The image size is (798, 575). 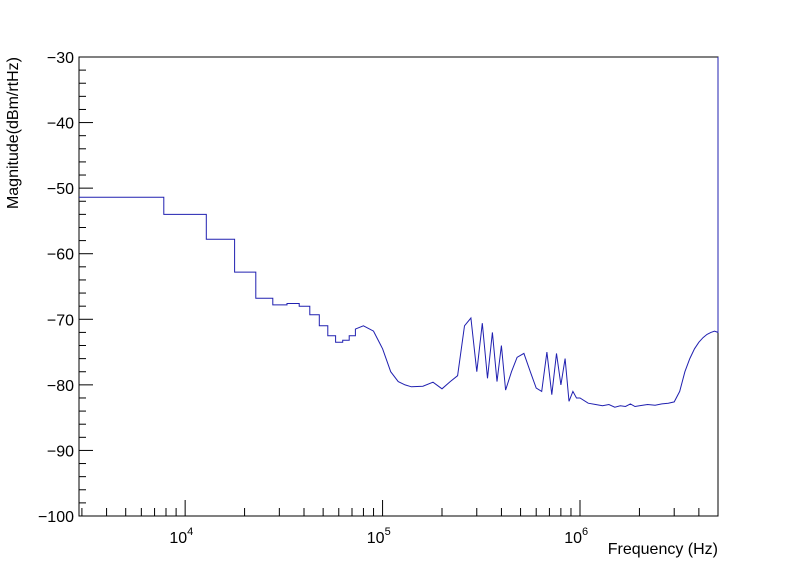 I want to click on y-tick-label: −100, so click(x=56, y=517).